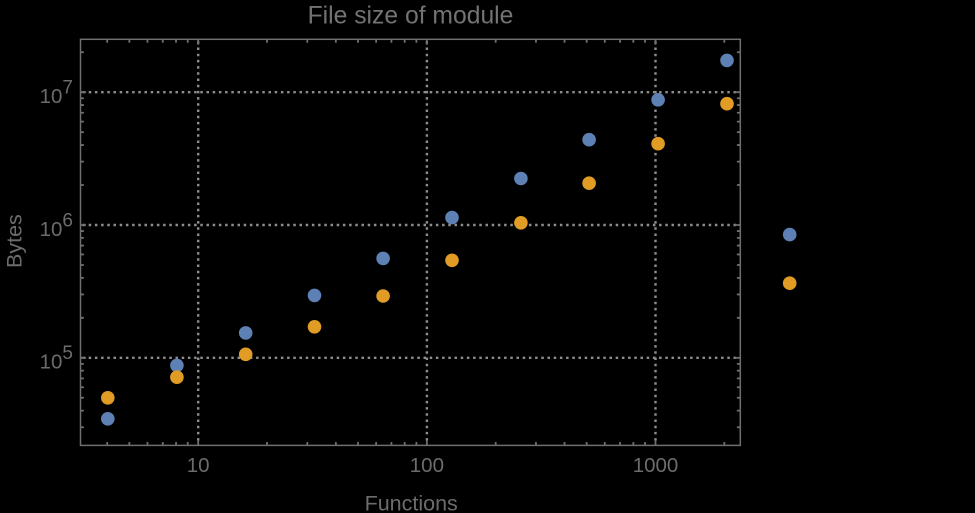  Describe the element at coordinates (198, 465) in the screenshot. I see `svg-text: 10` at that location.